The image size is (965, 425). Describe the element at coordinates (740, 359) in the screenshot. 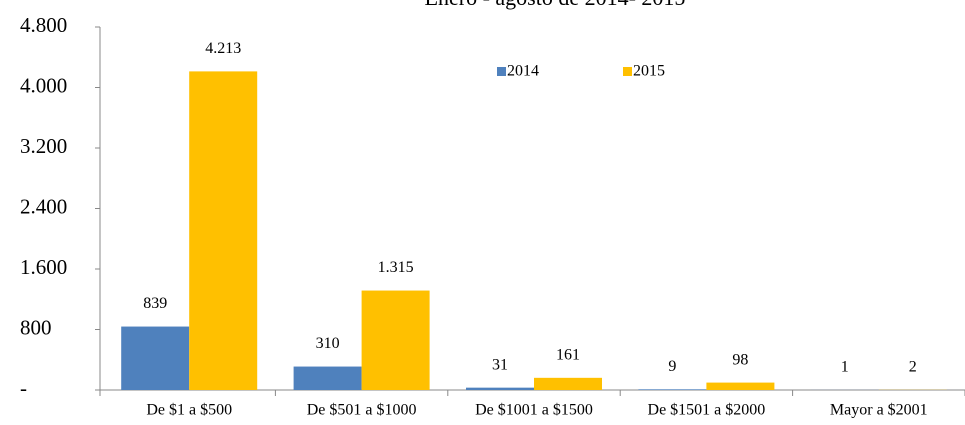

I see `data-label: 98` at that location.